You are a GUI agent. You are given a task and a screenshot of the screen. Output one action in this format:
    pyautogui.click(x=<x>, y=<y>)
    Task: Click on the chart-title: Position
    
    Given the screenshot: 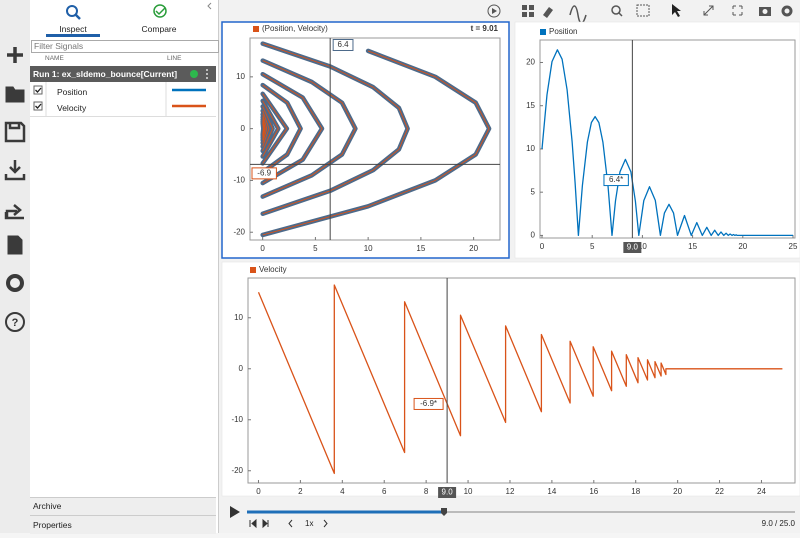 What is the action you would take?
    pyautogui.click(x=563, y=31)
    